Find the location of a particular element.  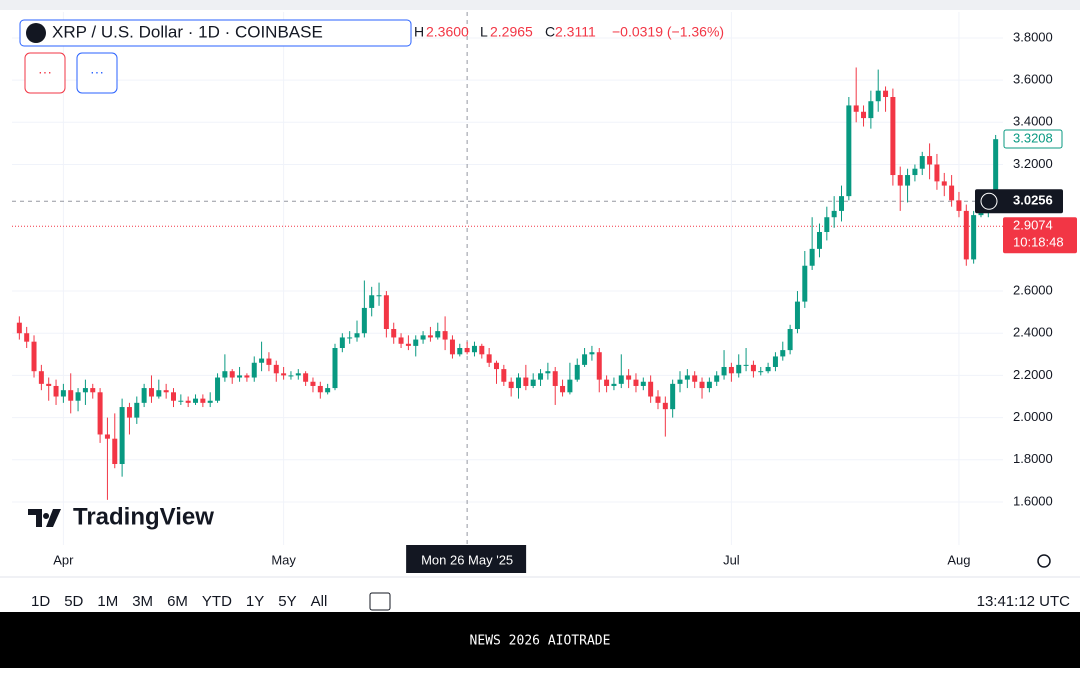

logo-icon is located at coordinates (44, 518).